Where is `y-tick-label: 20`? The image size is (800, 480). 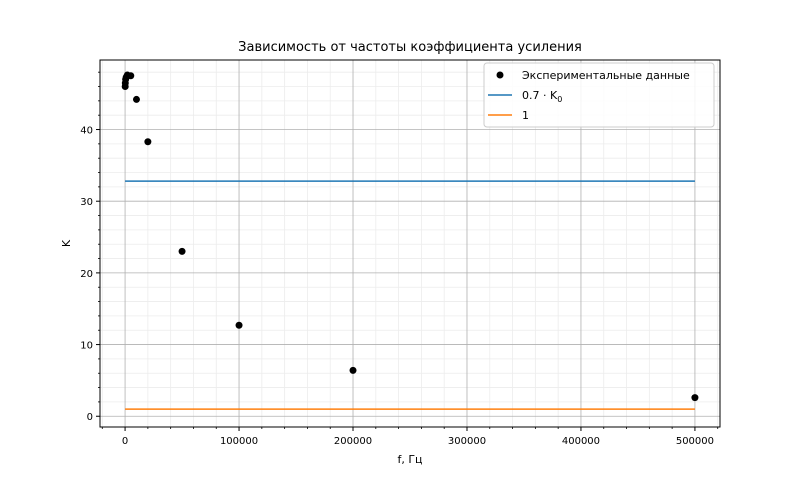
y-tick-label: 20 is located at coordinates (86, 274).